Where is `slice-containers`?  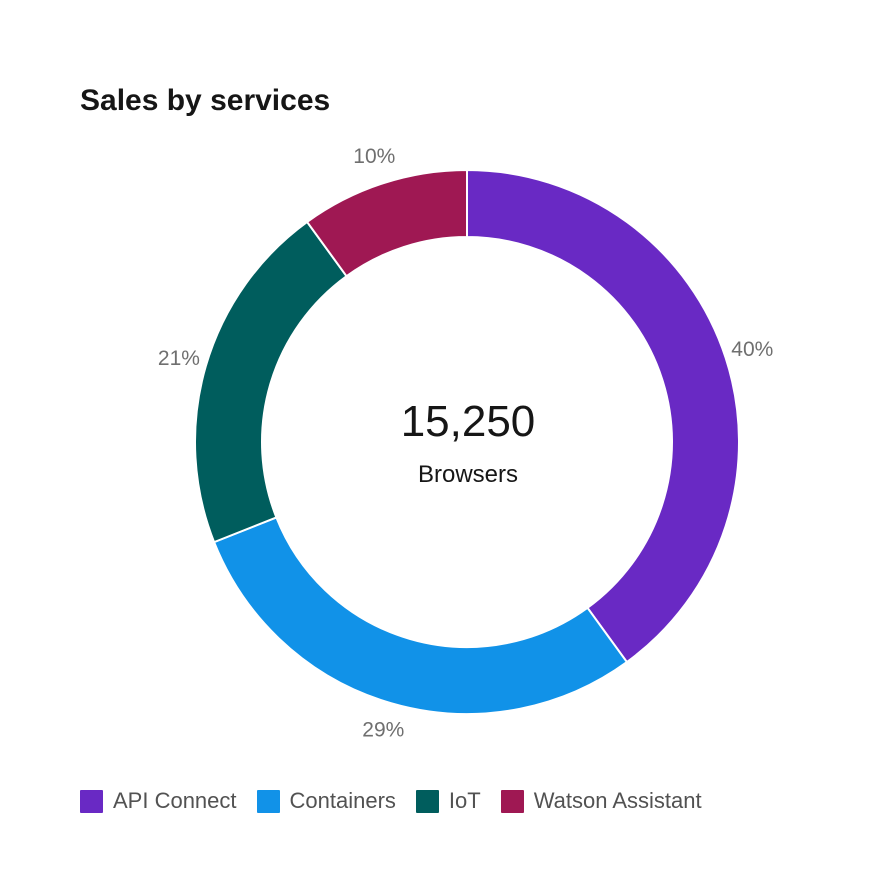 slice-containers is located at coordinates (420, 615).